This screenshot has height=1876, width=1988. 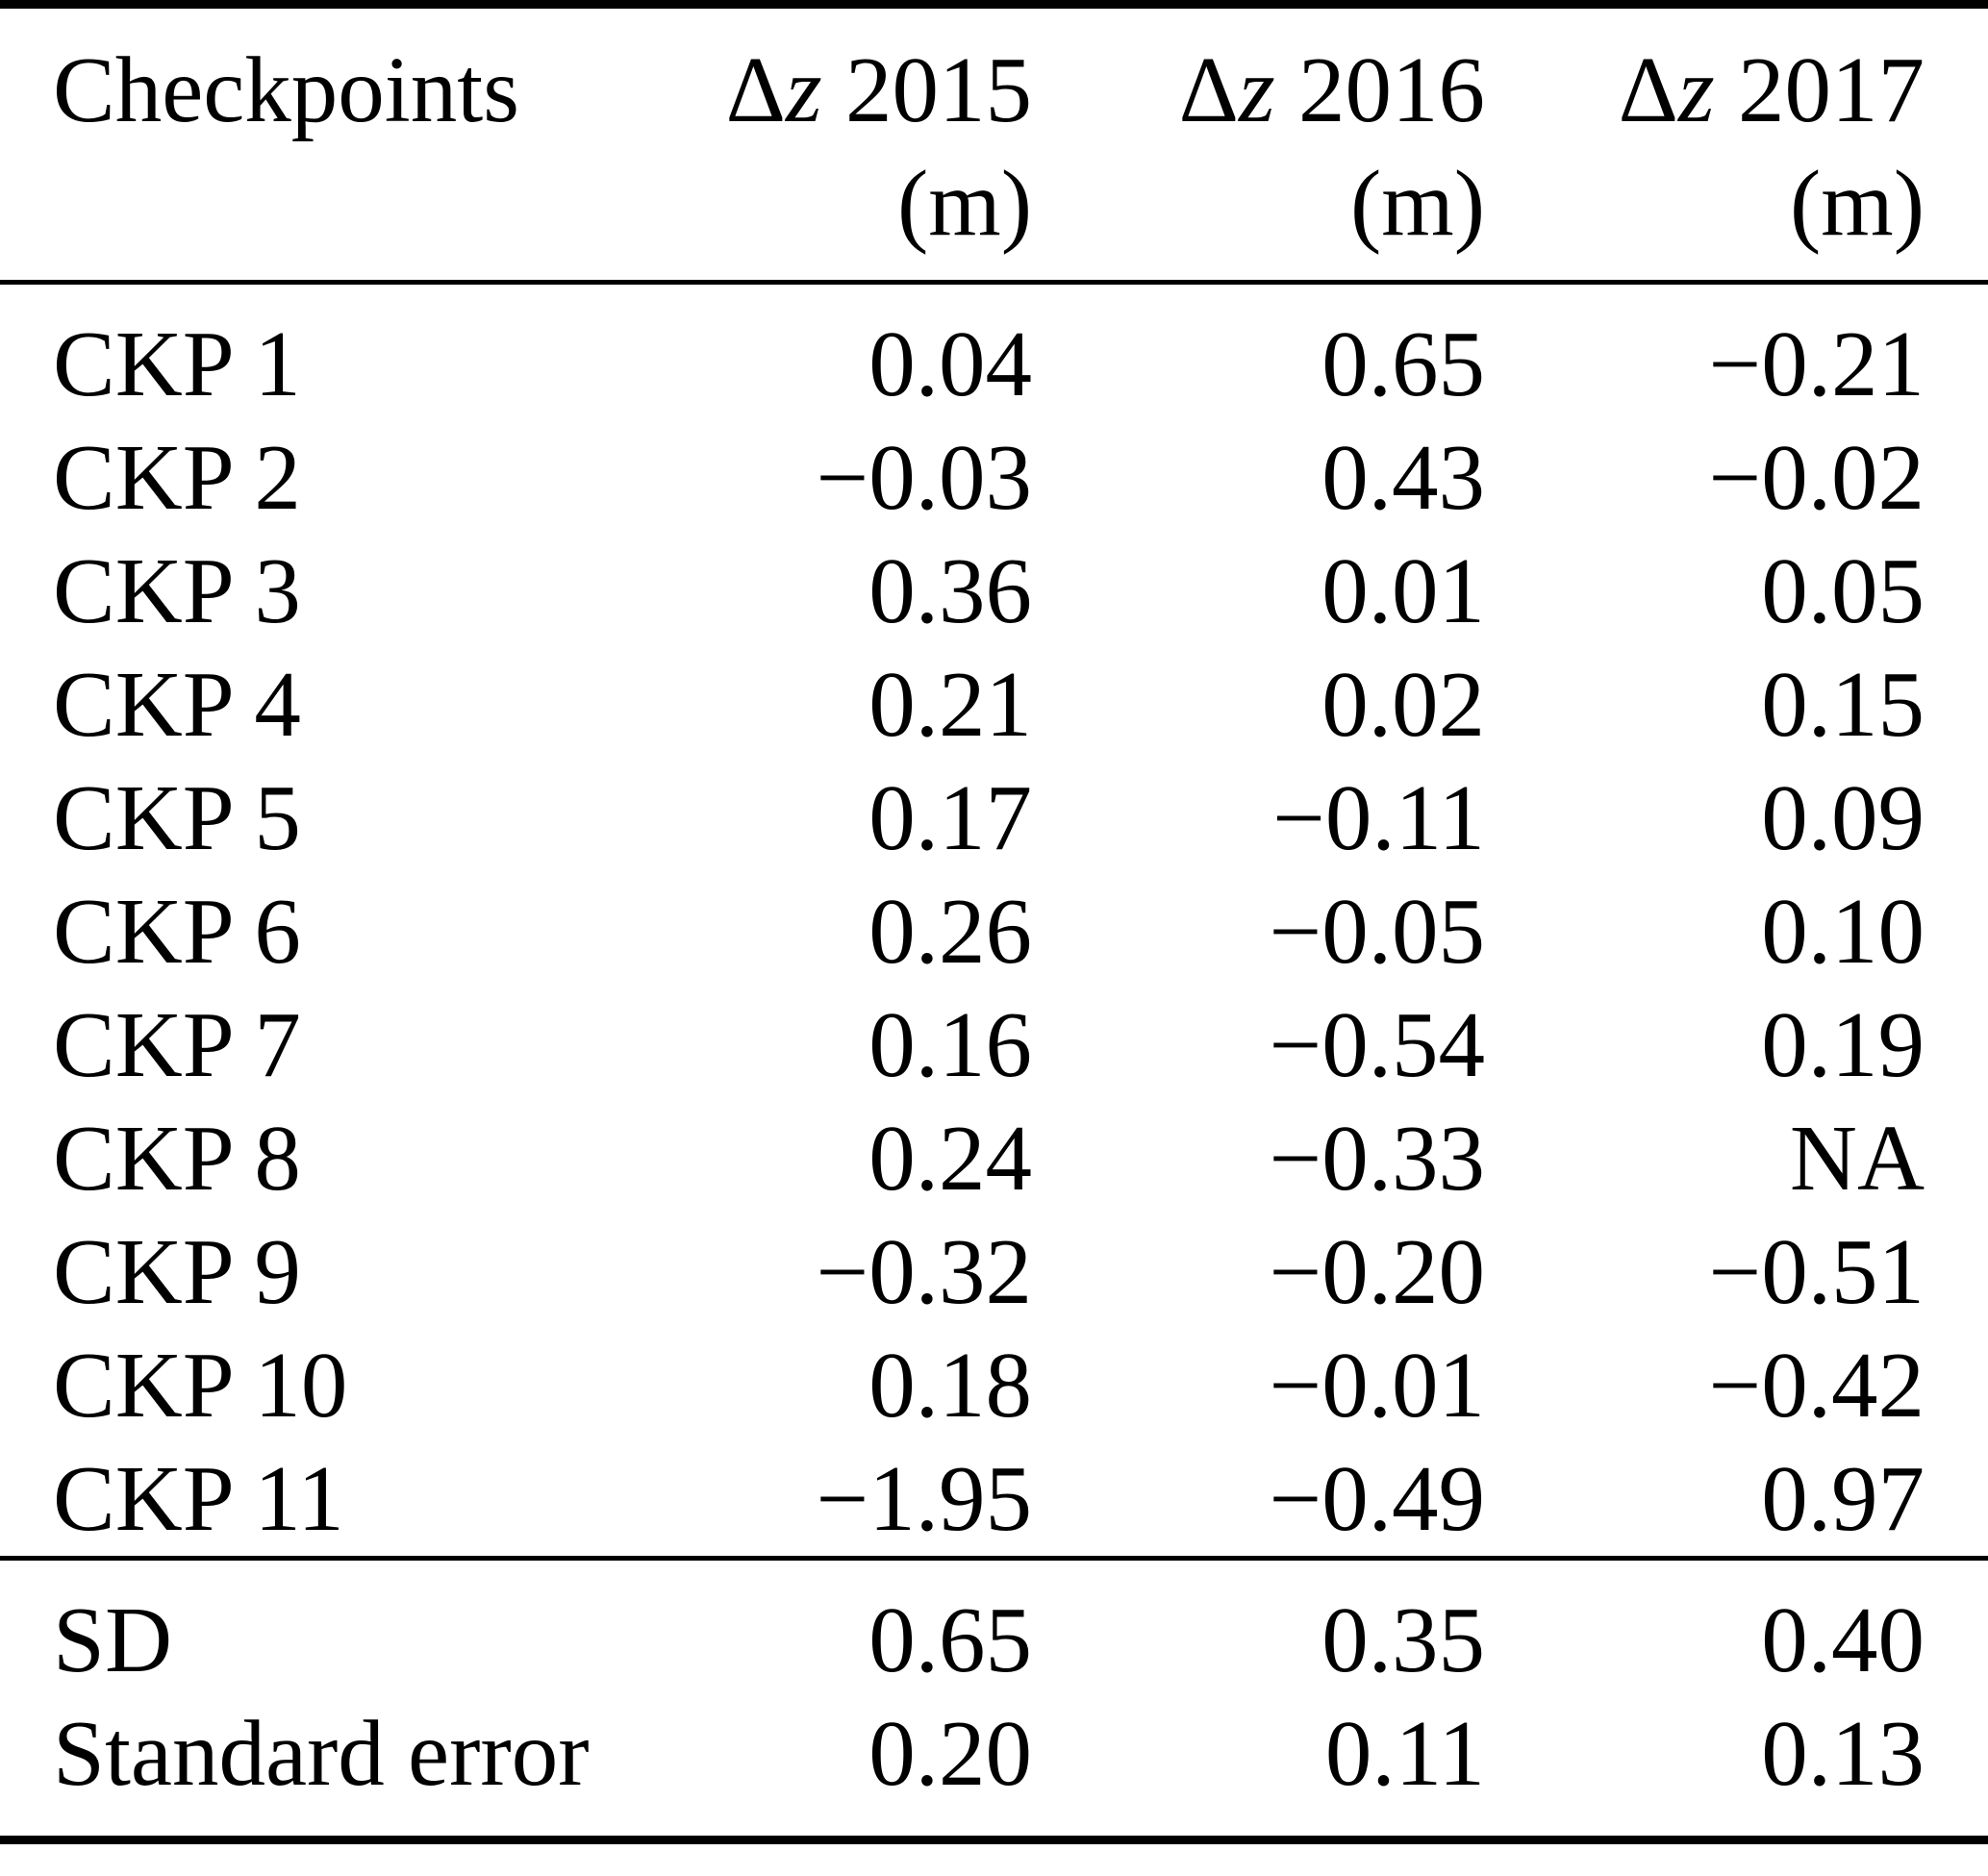 I want to click on year-label: 2016, so click(x=1391, y=89).